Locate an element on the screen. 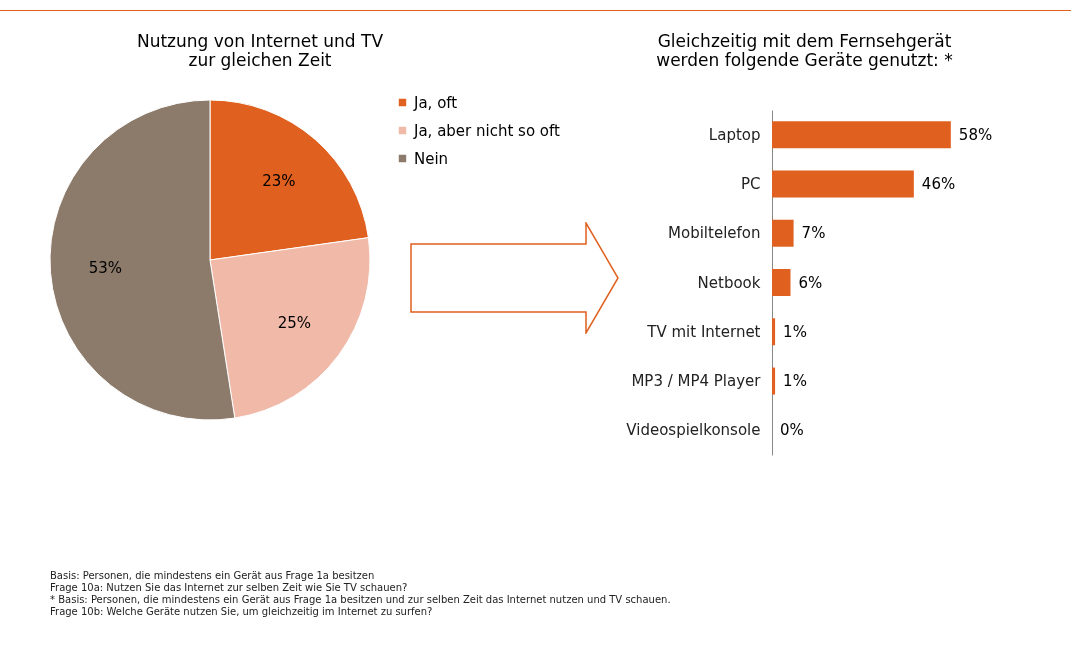 The height and width of the screenshot is (655, 1071). legend-label: Nein is located at coordinates (431, 158).